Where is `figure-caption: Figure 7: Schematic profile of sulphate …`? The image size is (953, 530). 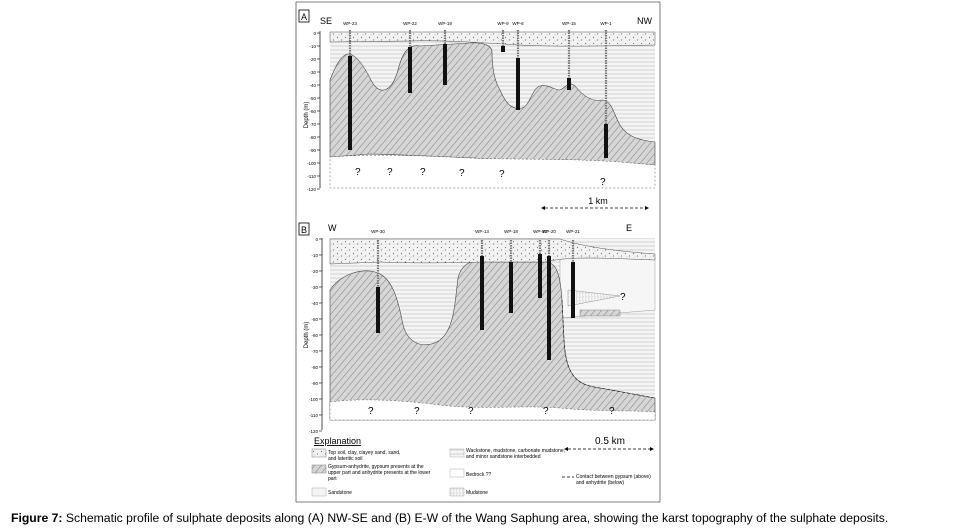
figure-caption: Figure 7: Schematic profile of sulphate … is located at coordinates (478, 518).